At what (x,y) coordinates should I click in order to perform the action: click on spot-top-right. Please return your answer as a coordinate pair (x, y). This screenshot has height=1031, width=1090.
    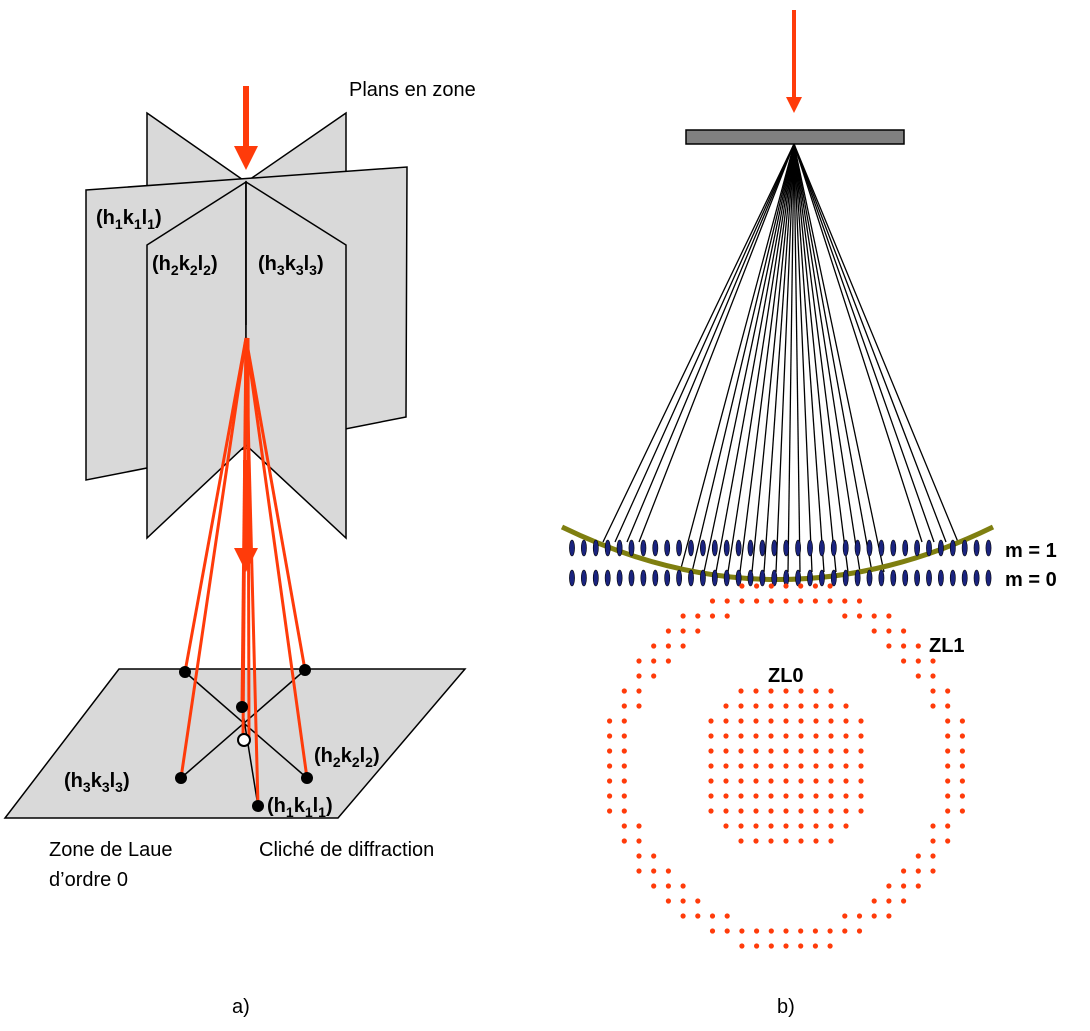
    Looking at the image, I should click on (305, 670).